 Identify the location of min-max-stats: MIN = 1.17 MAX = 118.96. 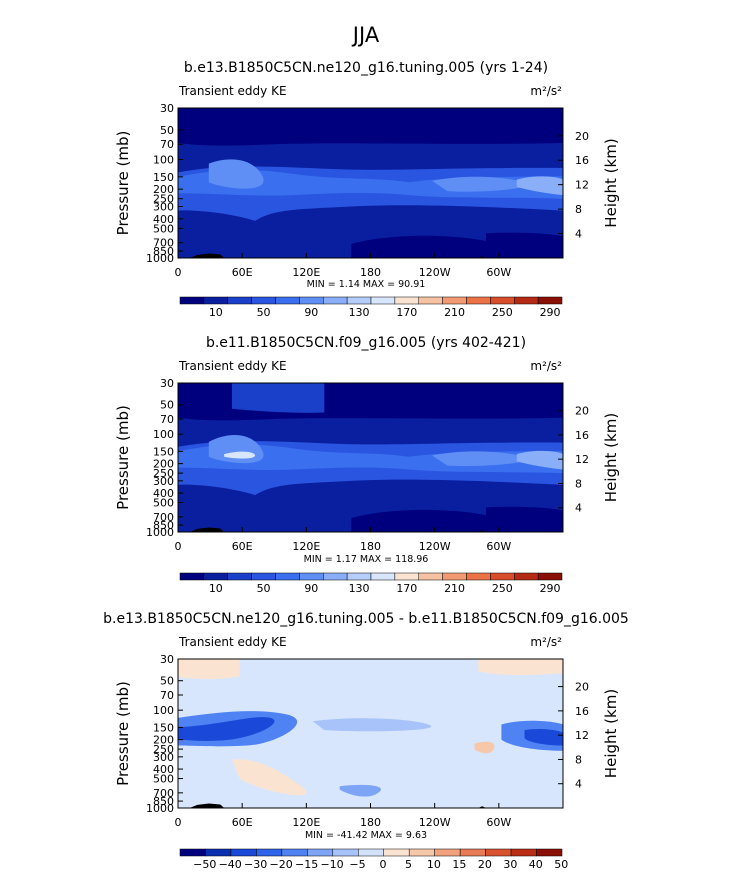
(366, 559).